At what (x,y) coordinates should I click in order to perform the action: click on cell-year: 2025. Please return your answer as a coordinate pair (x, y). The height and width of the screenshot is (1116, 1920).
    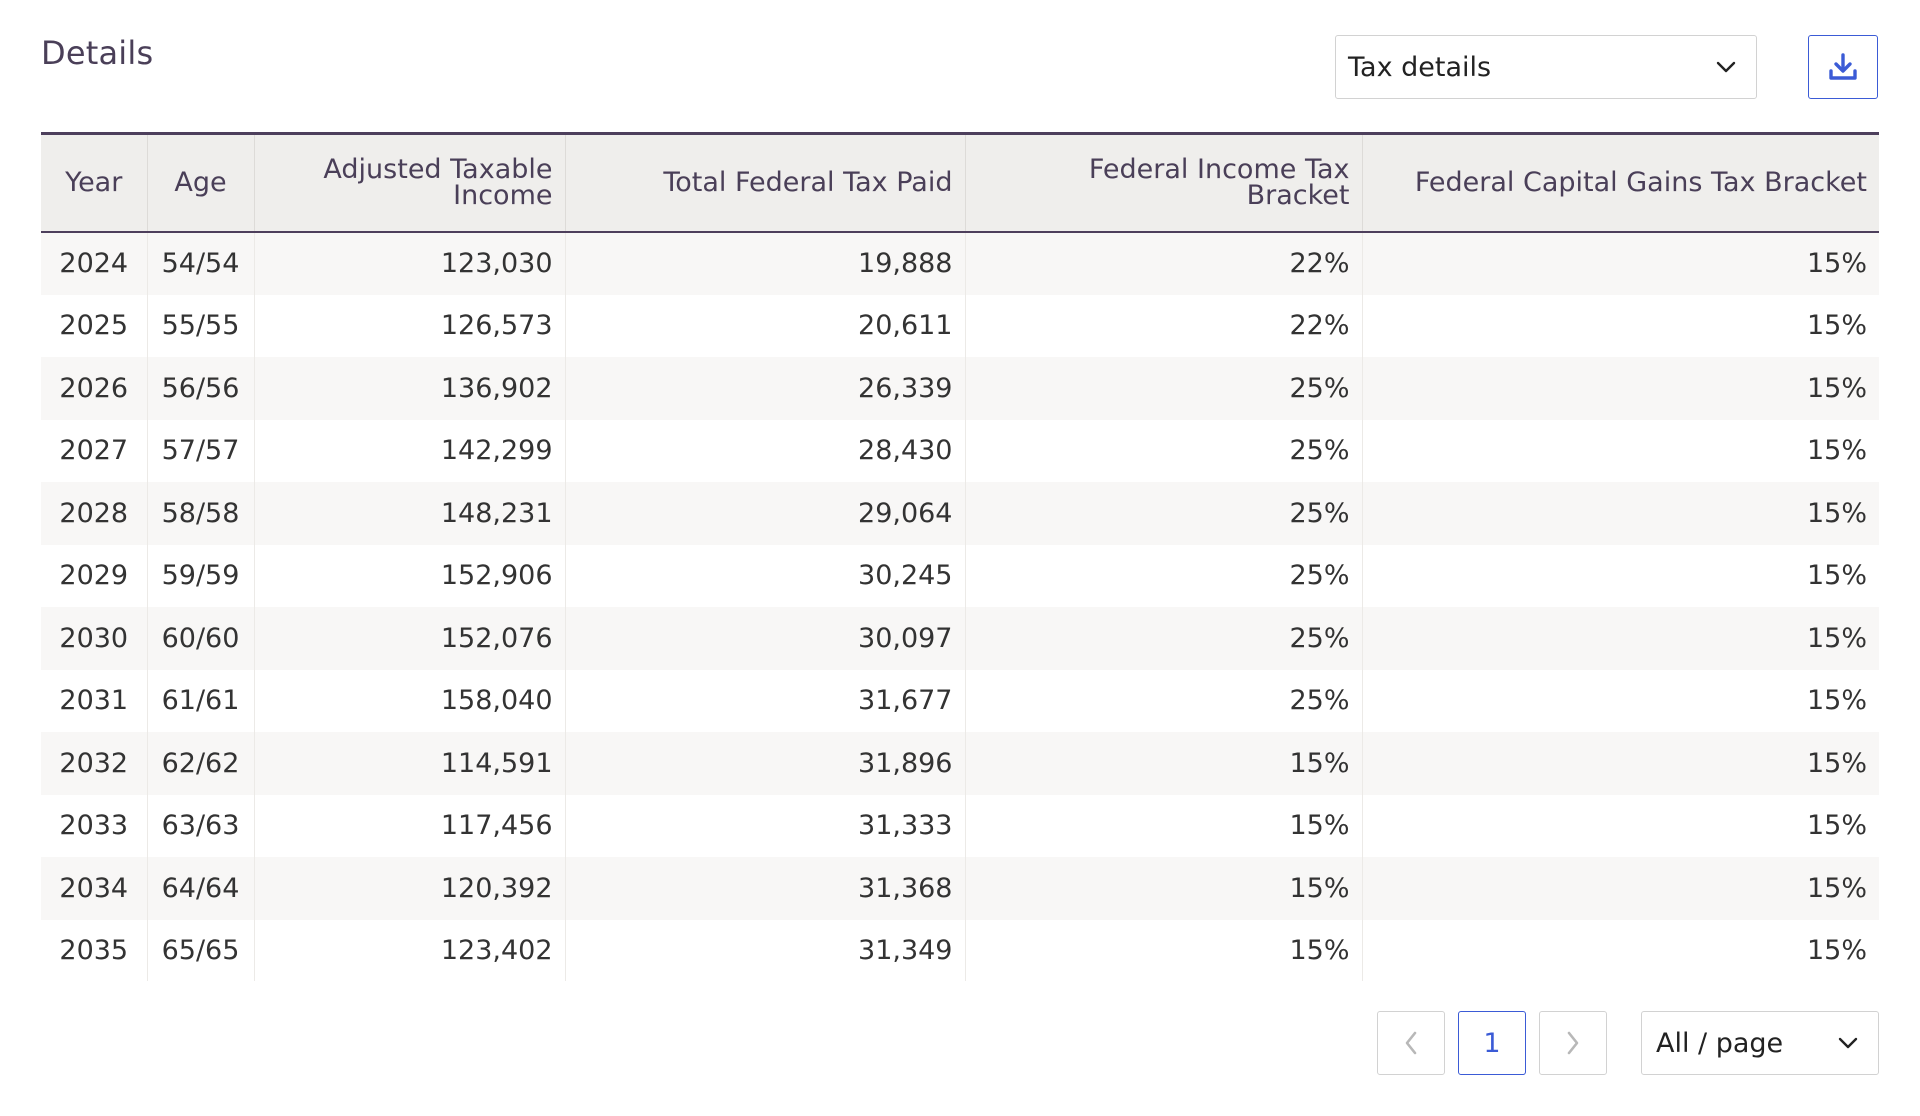
    Looking at the image, I should click on (94, 325).